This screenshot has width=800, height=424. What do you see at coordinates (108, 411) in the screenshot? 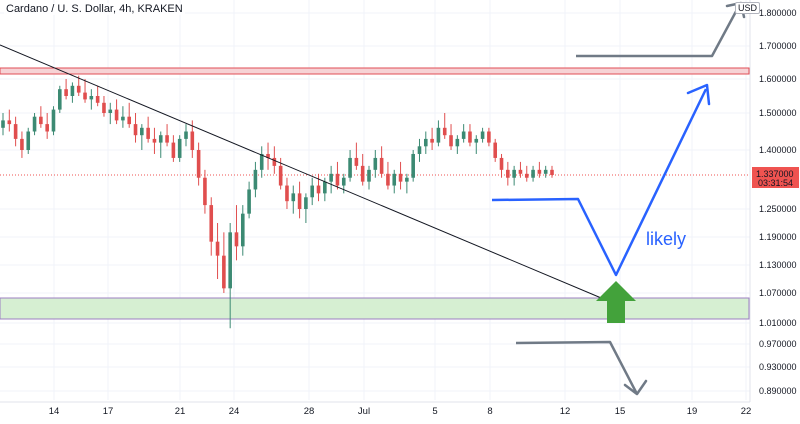
I see `time-tick-label: 17` at bounding box center [108, 411].